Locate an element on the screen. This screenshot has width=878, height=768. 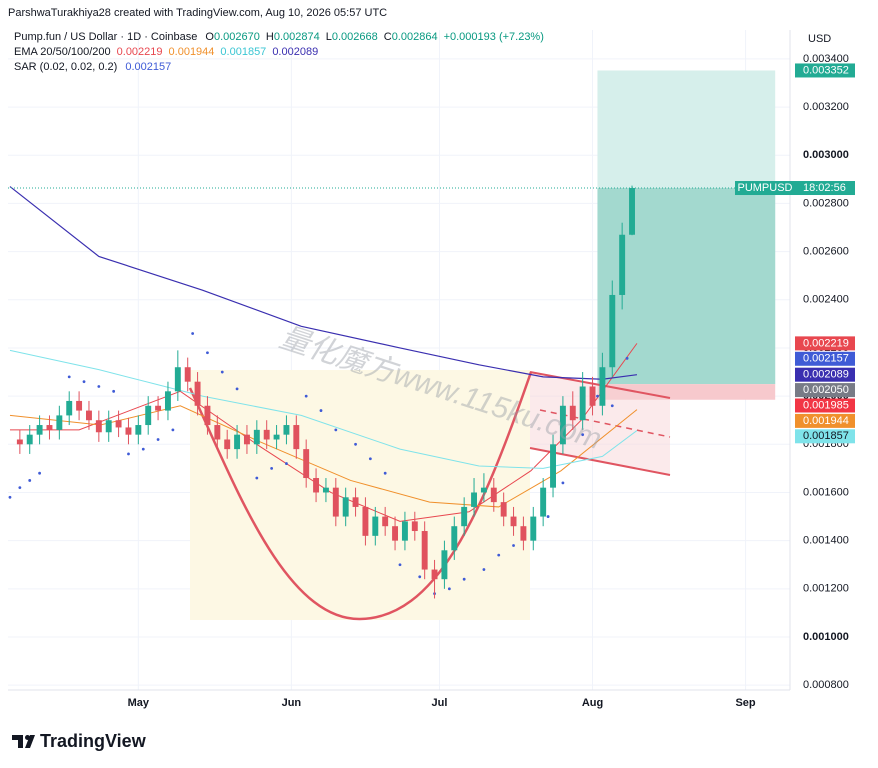
y-tick-label: 0.001000 is located at coordinates (826, 637).